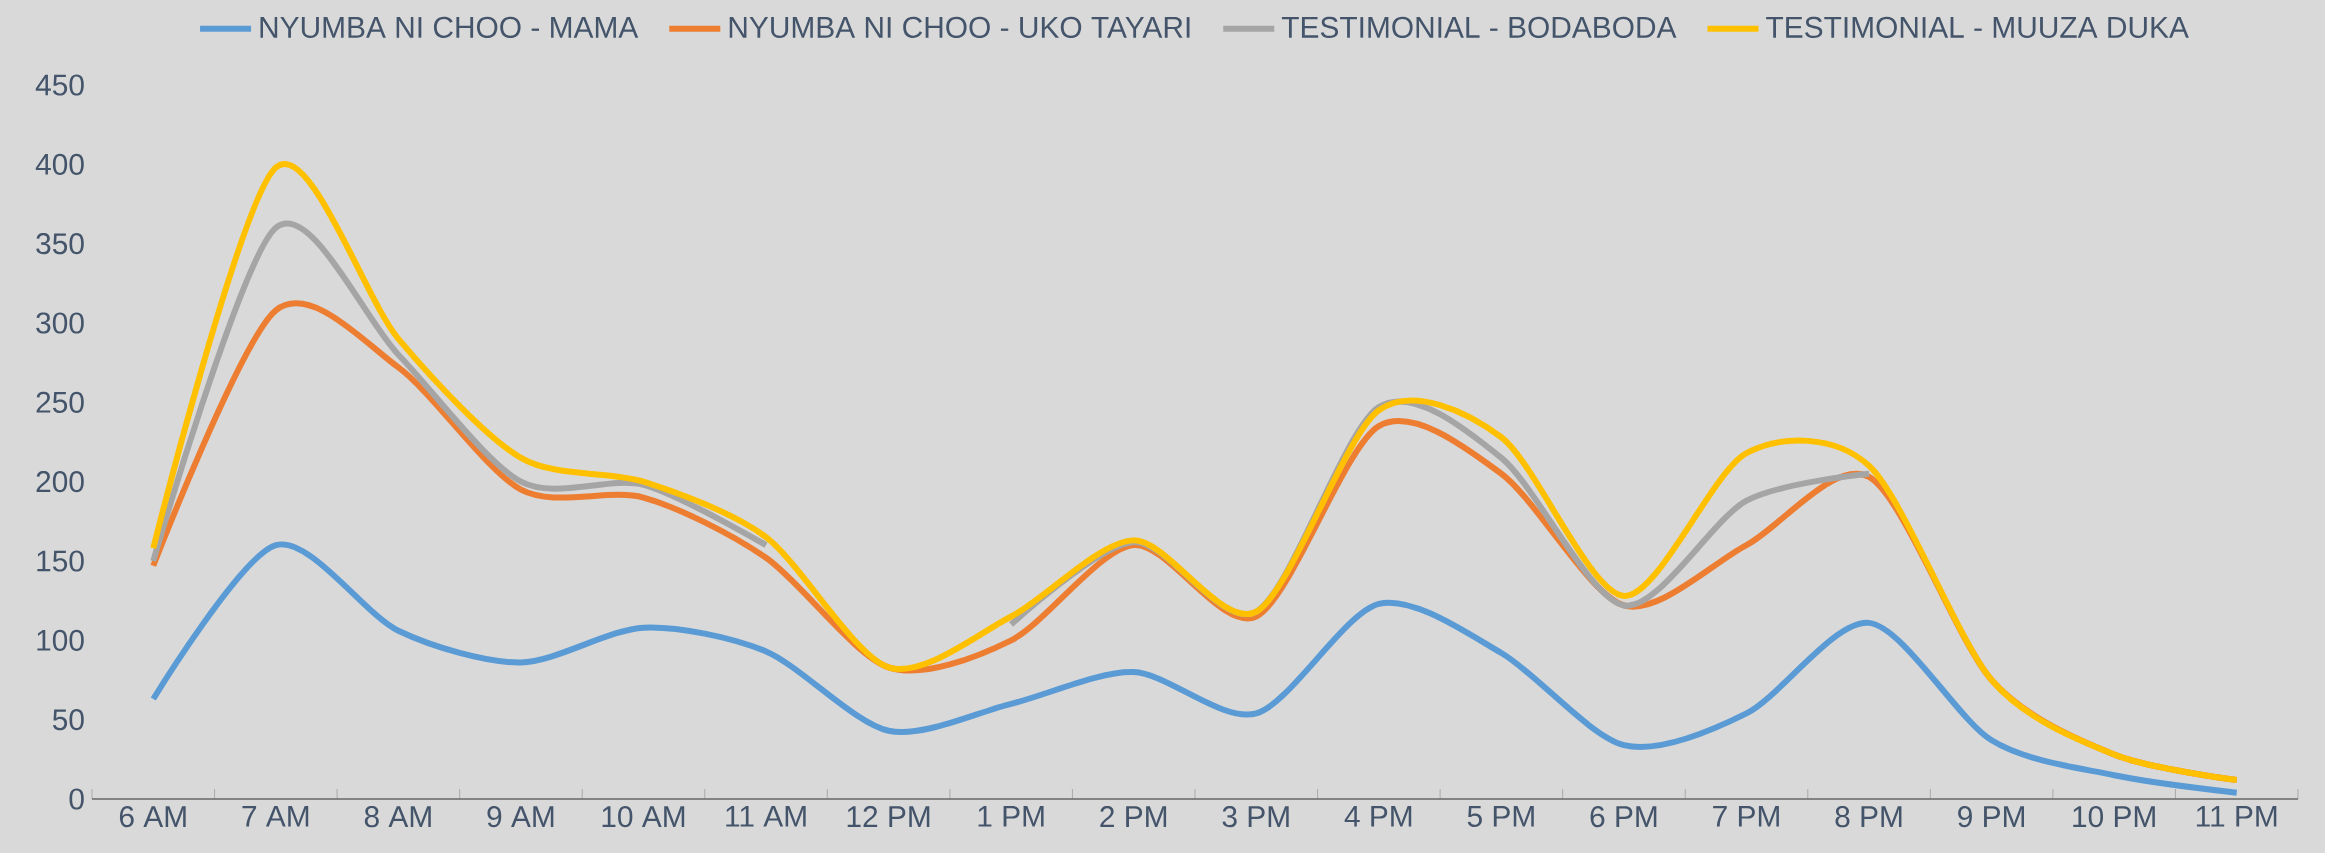  Describe the element at coordinates (959, 27) in the screenshot. I see `legend-label: NYUMBA NI CHOO - UKO TAYARI` at that location.